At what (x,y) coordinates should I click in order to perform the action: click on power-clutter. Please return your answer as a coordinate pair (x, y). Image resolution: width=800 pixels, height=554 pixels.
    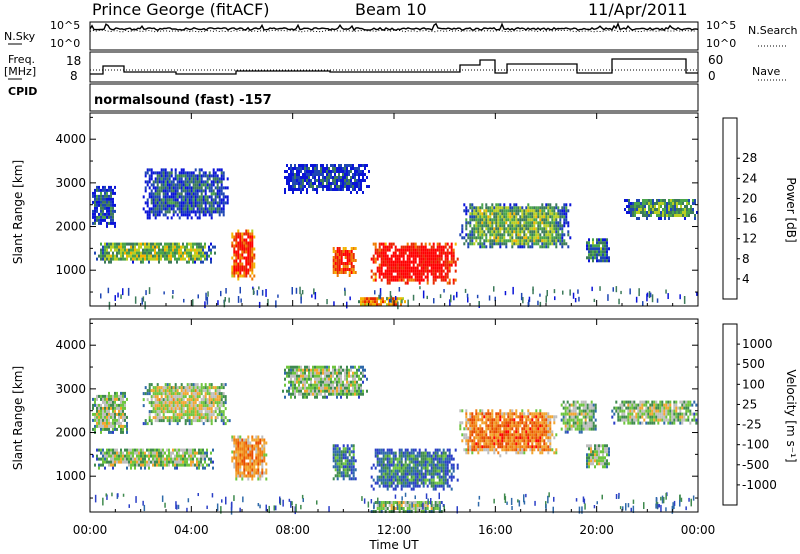
    Looking at the image, I should click on (668, 296).